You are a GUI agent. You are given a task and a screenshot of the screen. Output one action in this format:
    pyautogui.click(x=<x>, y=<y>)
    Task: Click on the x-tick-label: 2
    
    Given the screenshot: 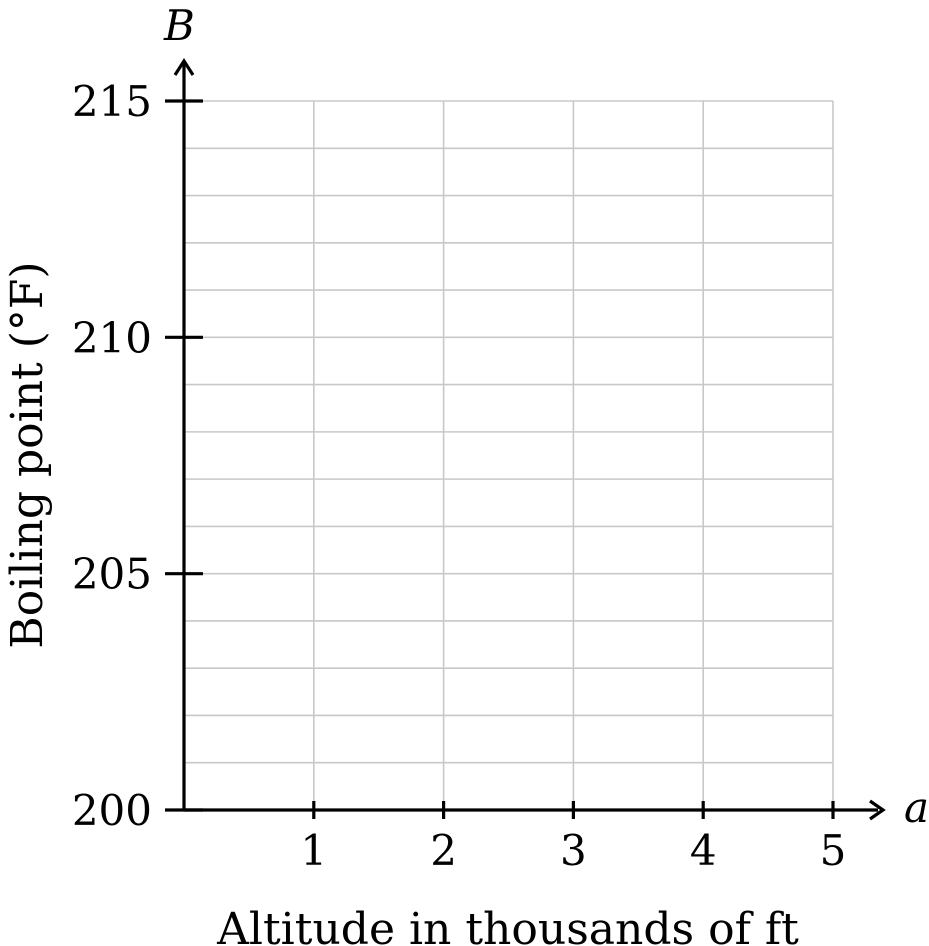 What is the action you would take?
    pyautogui.click(x=443, y=850)
    